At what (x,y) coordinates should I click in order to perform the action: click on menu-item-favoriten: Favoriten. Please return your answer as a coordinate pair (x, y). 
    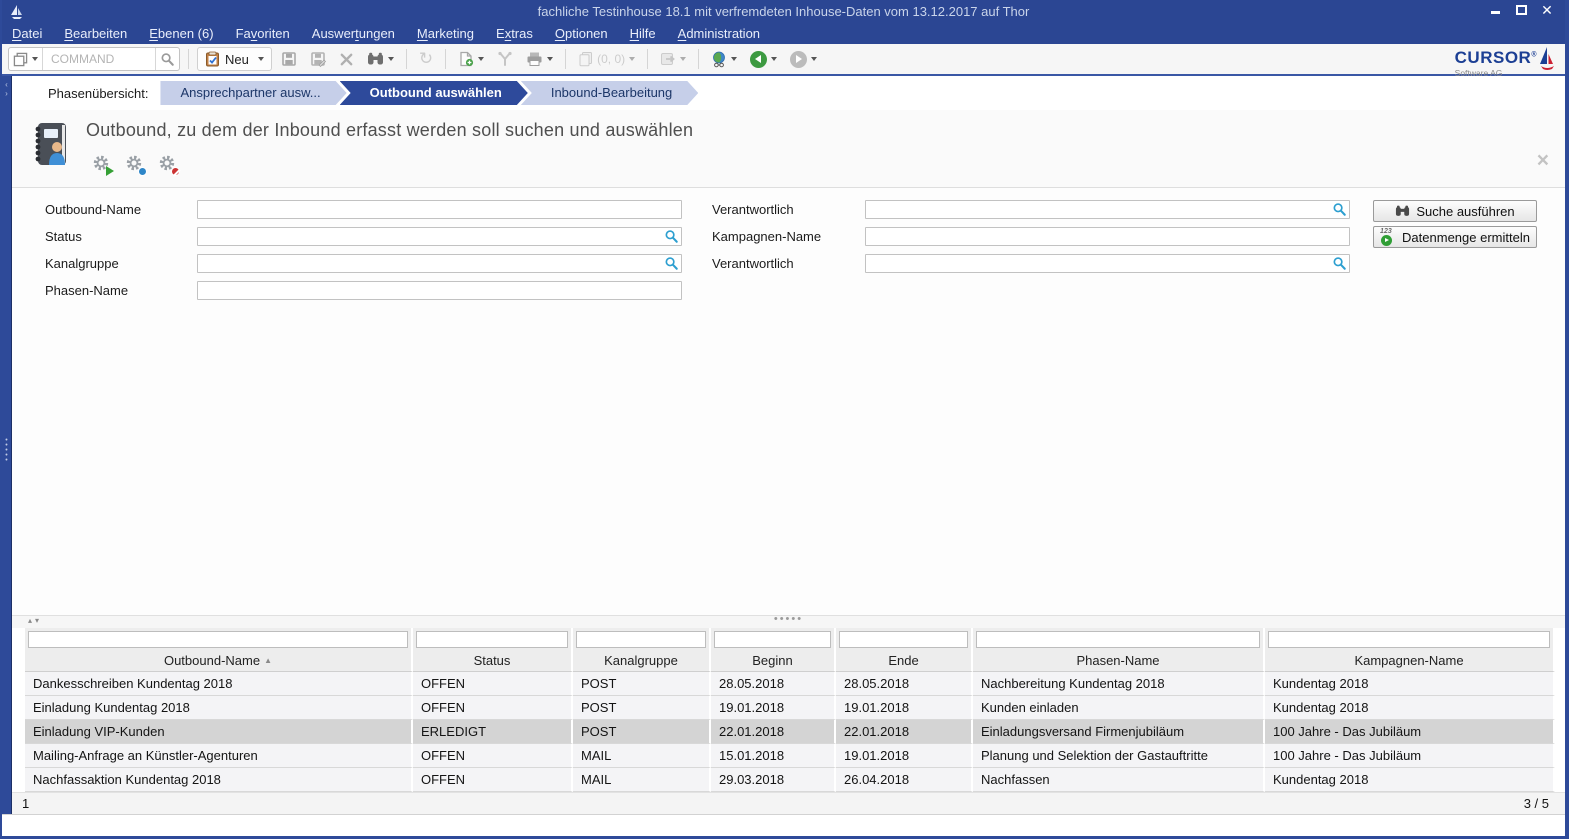
    Looking at the image, I should click on (262, 33).